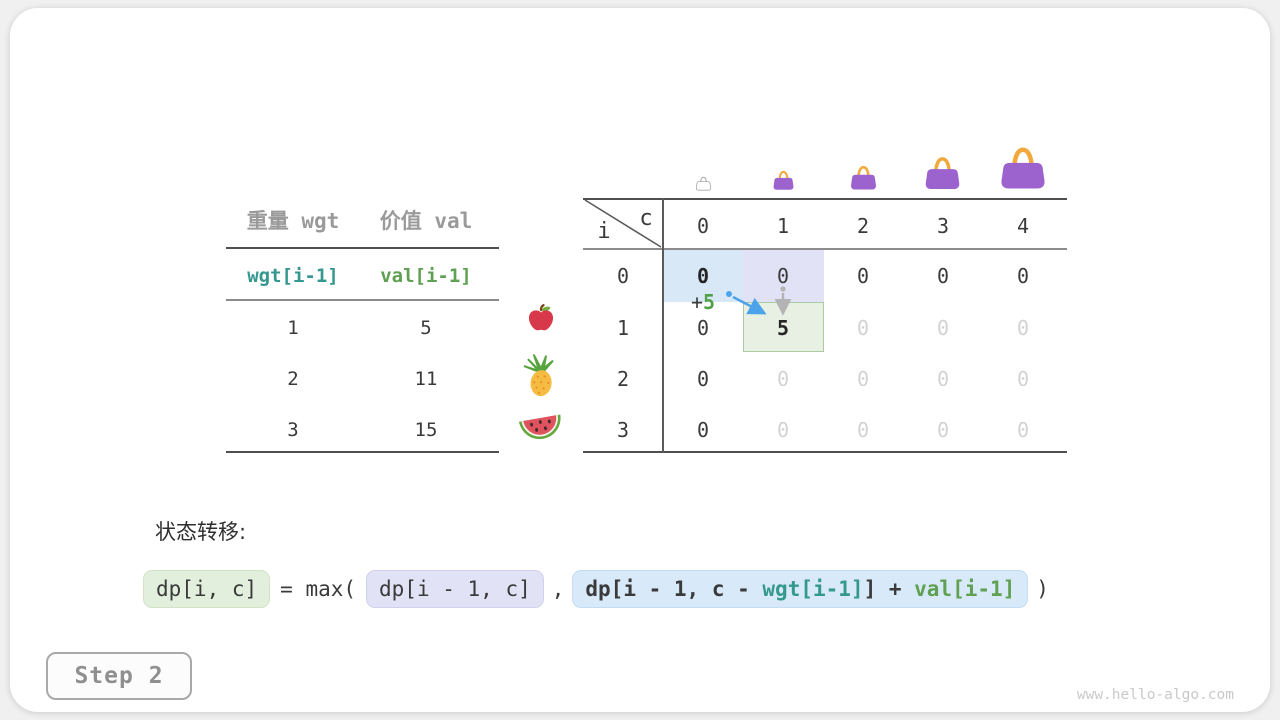  What do you see at coordinates (293, 221) in the screenshot?
I see `weights-table-header-wgt: 重量 wgt` at bounding box center [293, 221].